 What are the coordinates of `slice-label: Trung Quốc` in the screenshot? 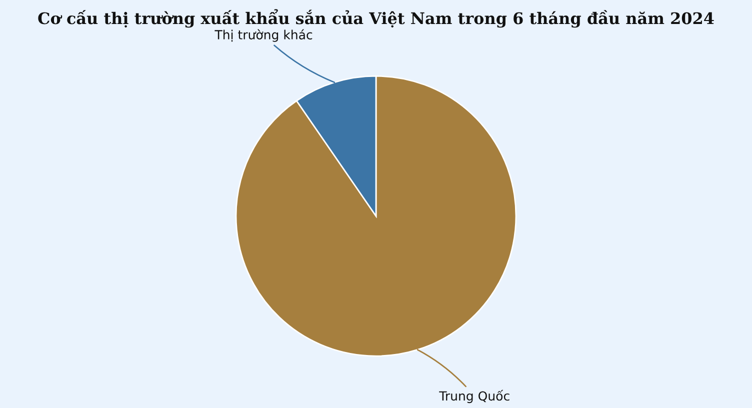 It's located at (474, 397).